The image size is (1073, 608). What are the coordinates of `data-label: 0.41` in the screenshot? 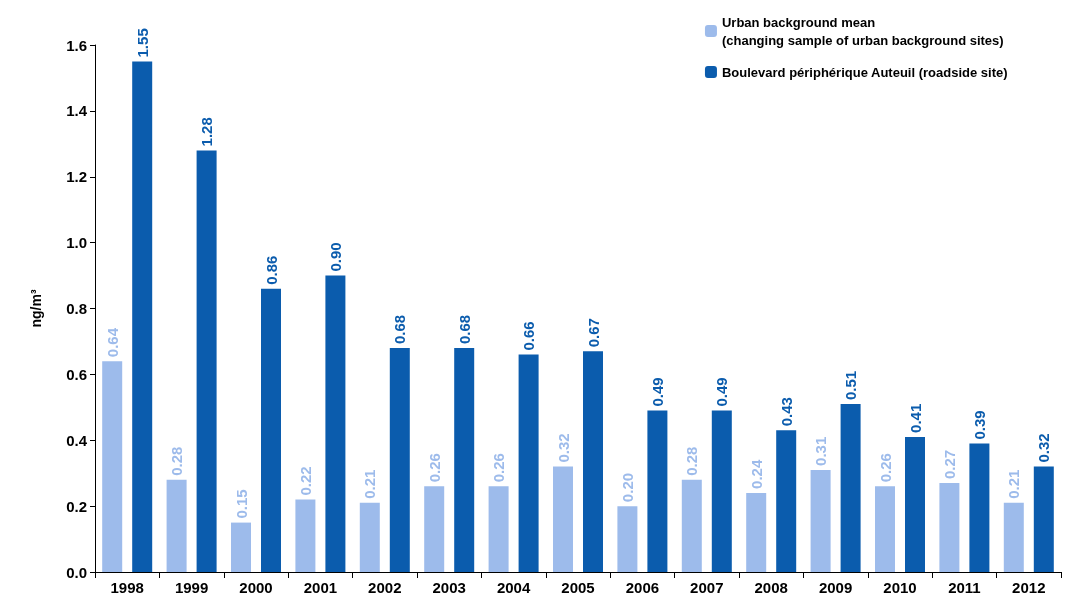 It's located at (915, 418).